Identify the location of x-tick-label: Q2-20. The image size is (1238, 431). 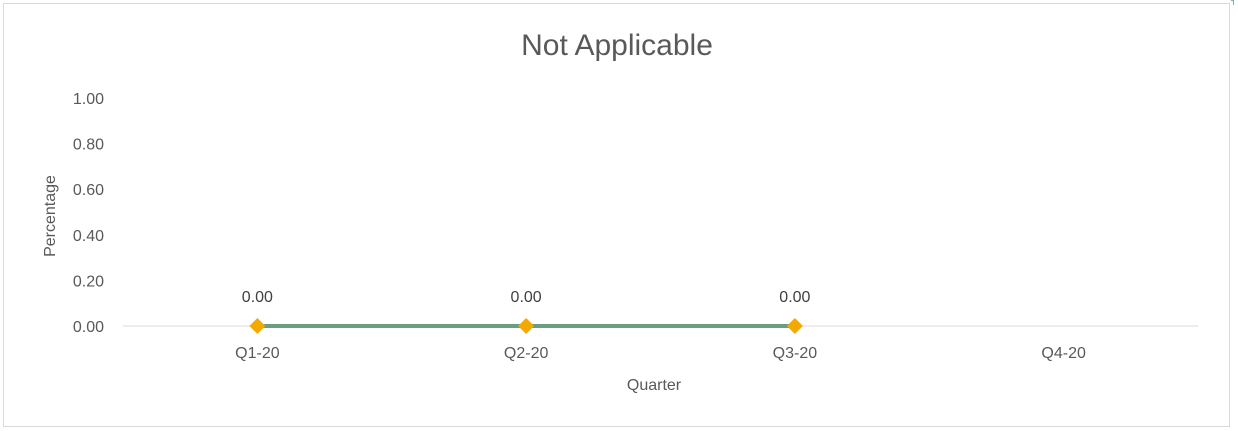
(526, 353).